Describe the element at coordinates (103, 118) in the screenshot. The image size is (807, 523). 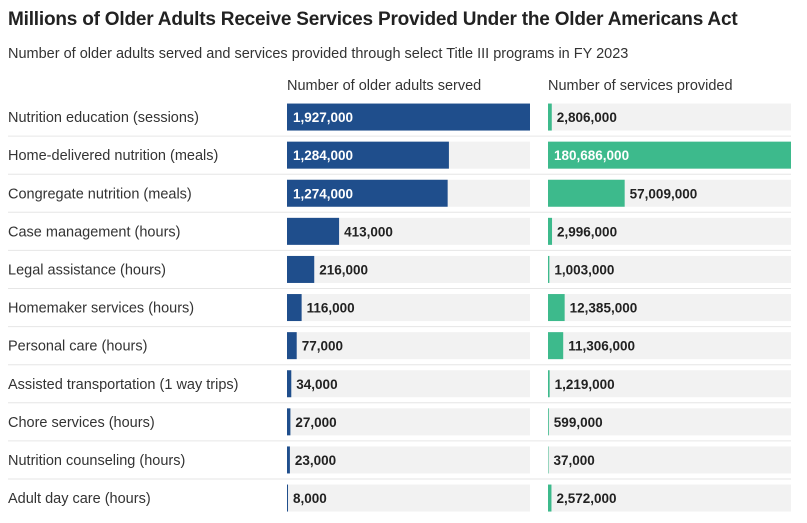
I see `category-label-nutrition-education-sessions: Nutrition education (sessions)` at that location.